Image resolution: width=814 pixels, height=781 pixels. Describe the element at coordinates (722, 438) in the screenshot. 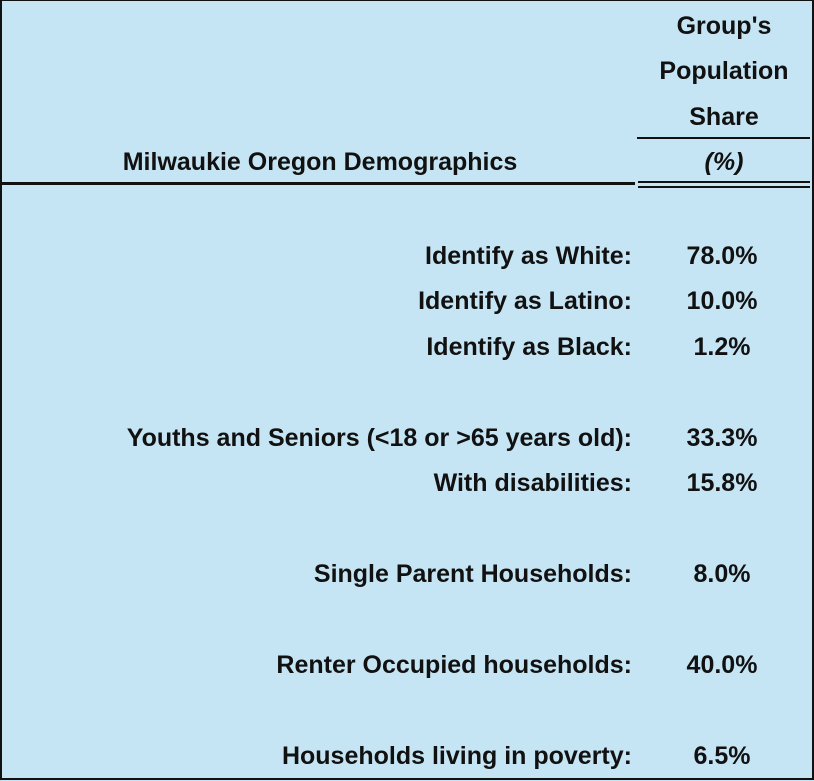

I see `row-value: 33.3%` at that location.